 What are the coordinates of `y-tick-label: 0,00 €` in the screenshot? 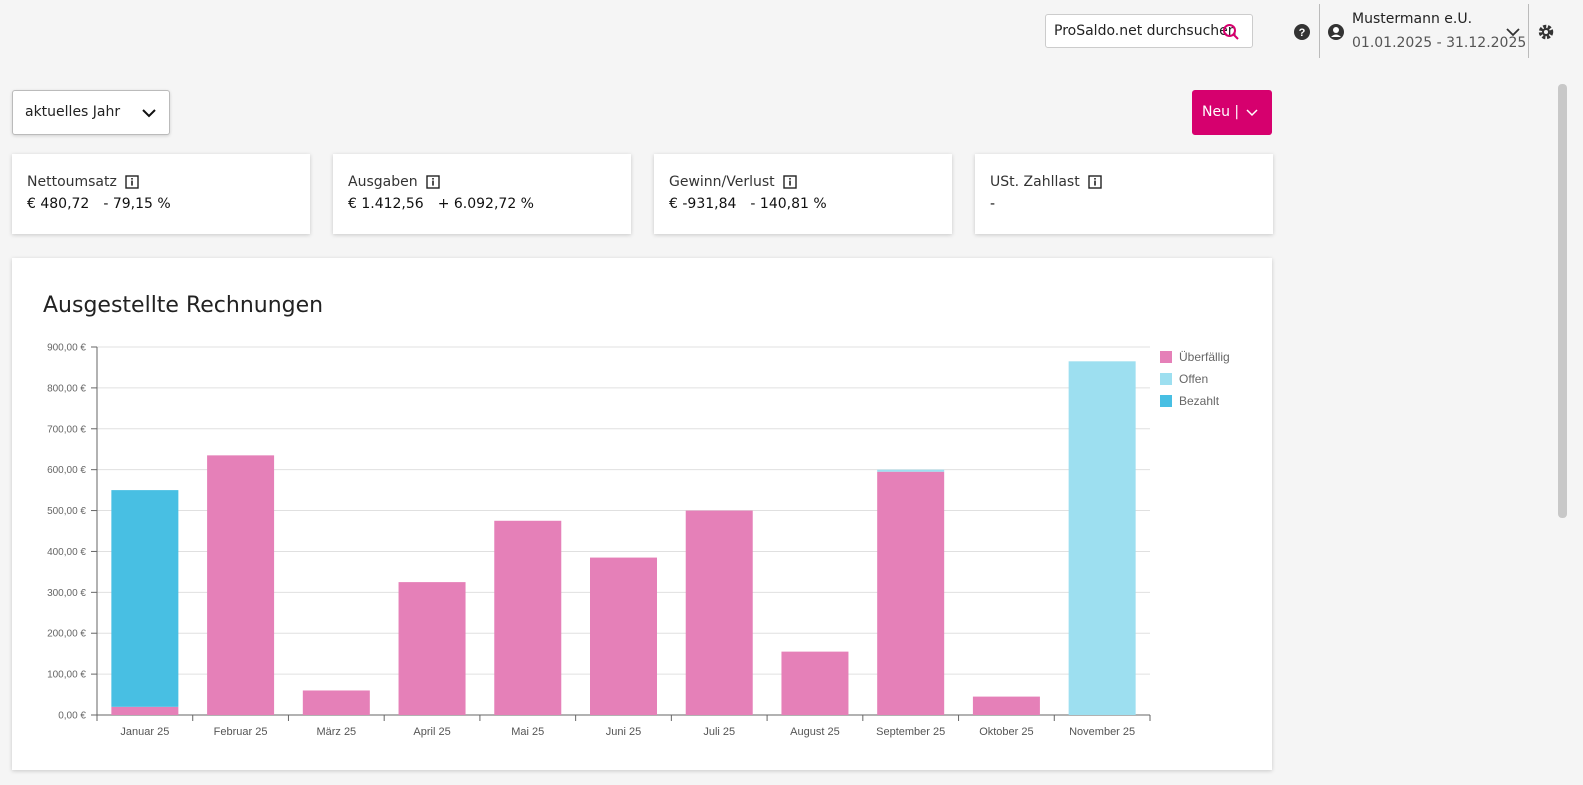 It's located at (72, 716).